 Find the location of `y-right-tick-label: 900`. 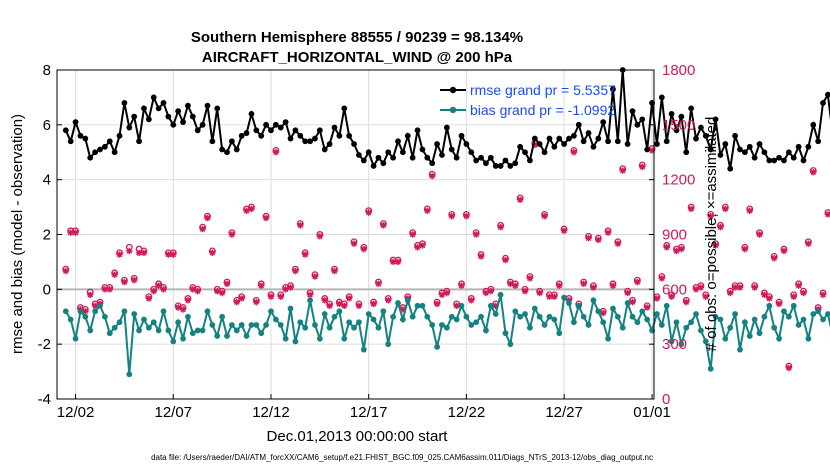

y-right-tick-label: 900 is located at coordinates (674, 235).